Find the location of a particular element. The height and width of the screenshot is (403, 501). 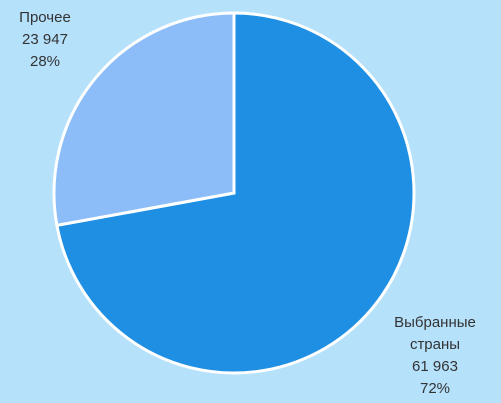

slice-label: Выбранные страны 61 963 72% is located at coordinates (435, 356).